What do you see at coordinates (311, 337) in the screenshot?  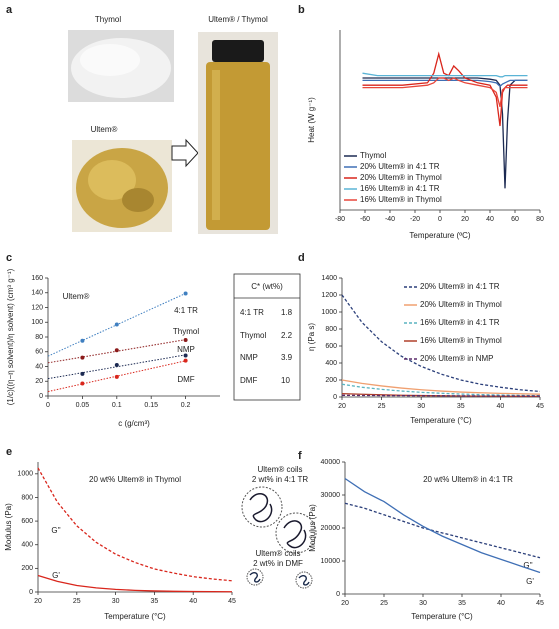 I see `y-axis-label: η (Pa s)` at bounding box center [311, 337].